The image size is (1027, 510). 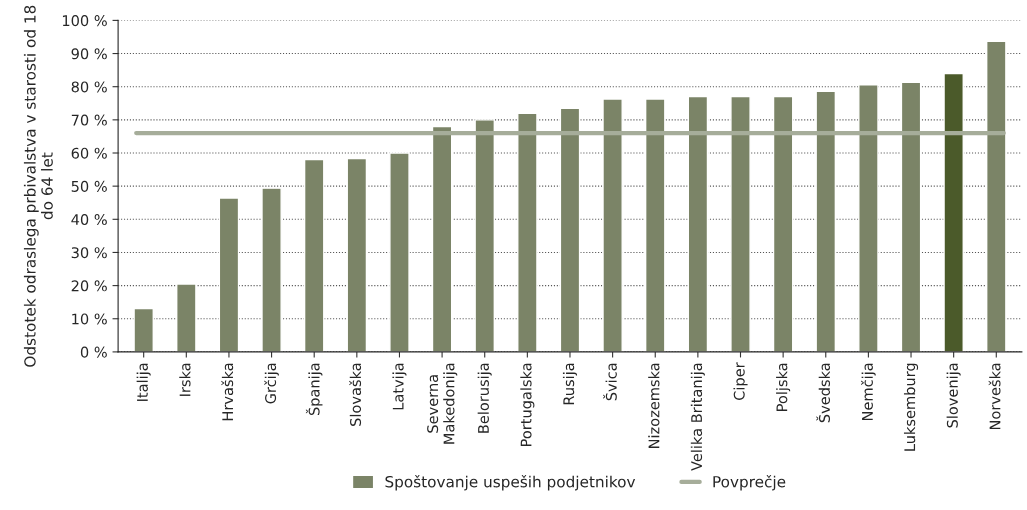 What do you see at coordinates (89, 153) in the screenshot?
I see `y-tick-label: 60 %` at bounding box center [89, 153].